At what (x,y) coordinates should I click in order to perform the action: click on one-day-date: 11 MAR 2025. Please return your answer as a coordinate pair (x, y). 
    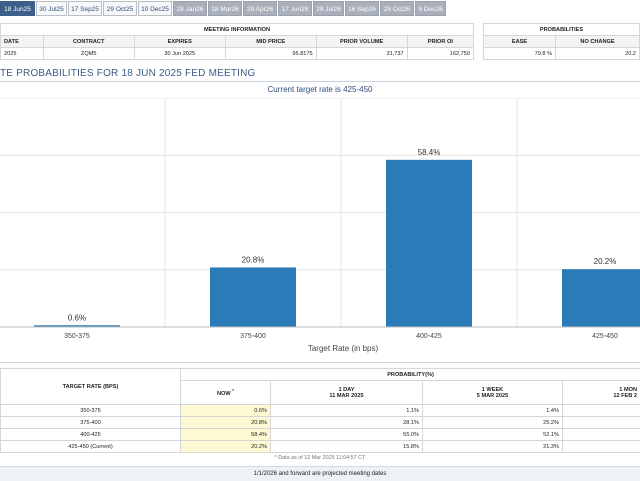
    Looking at the image, I should click on (346, 396).